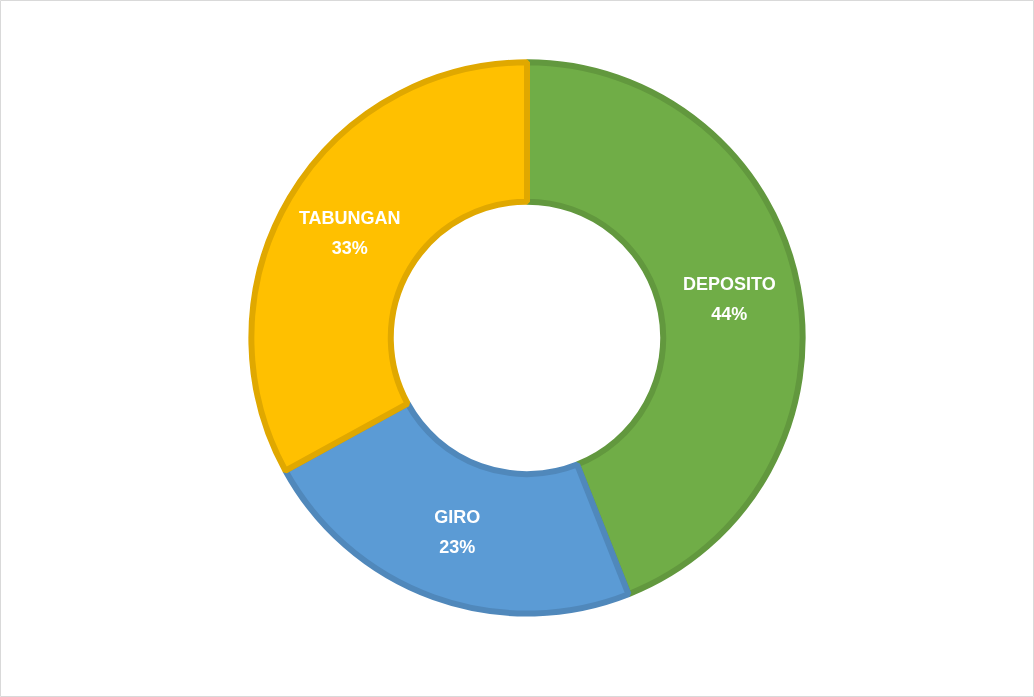 Image resolution: width=1034 pixels, height=697 pixels. Describe the element at coordinates (457, 546) in the screenshot. I see `data-label: 23%` at that location.